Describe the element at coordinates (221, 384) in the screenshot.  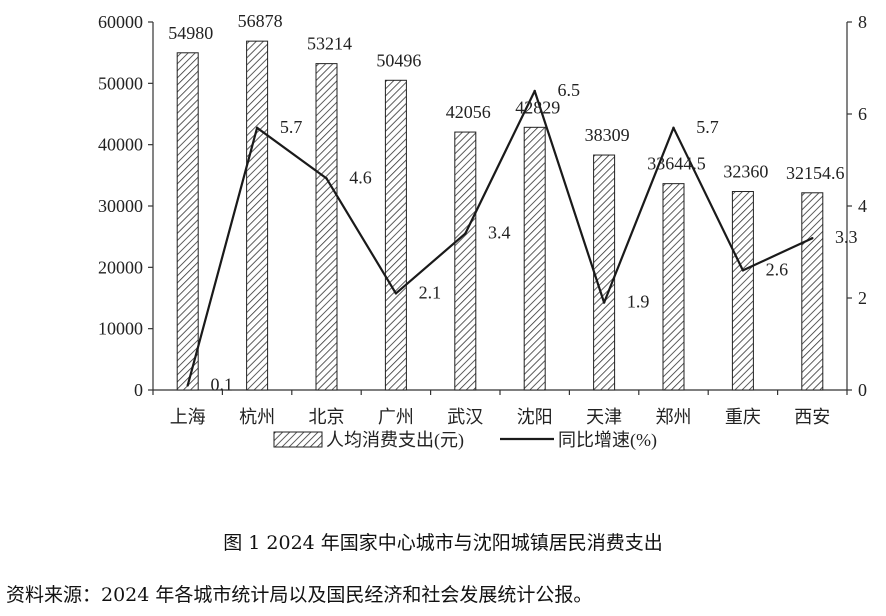
I see `line-value-label: 0.1` at that location.